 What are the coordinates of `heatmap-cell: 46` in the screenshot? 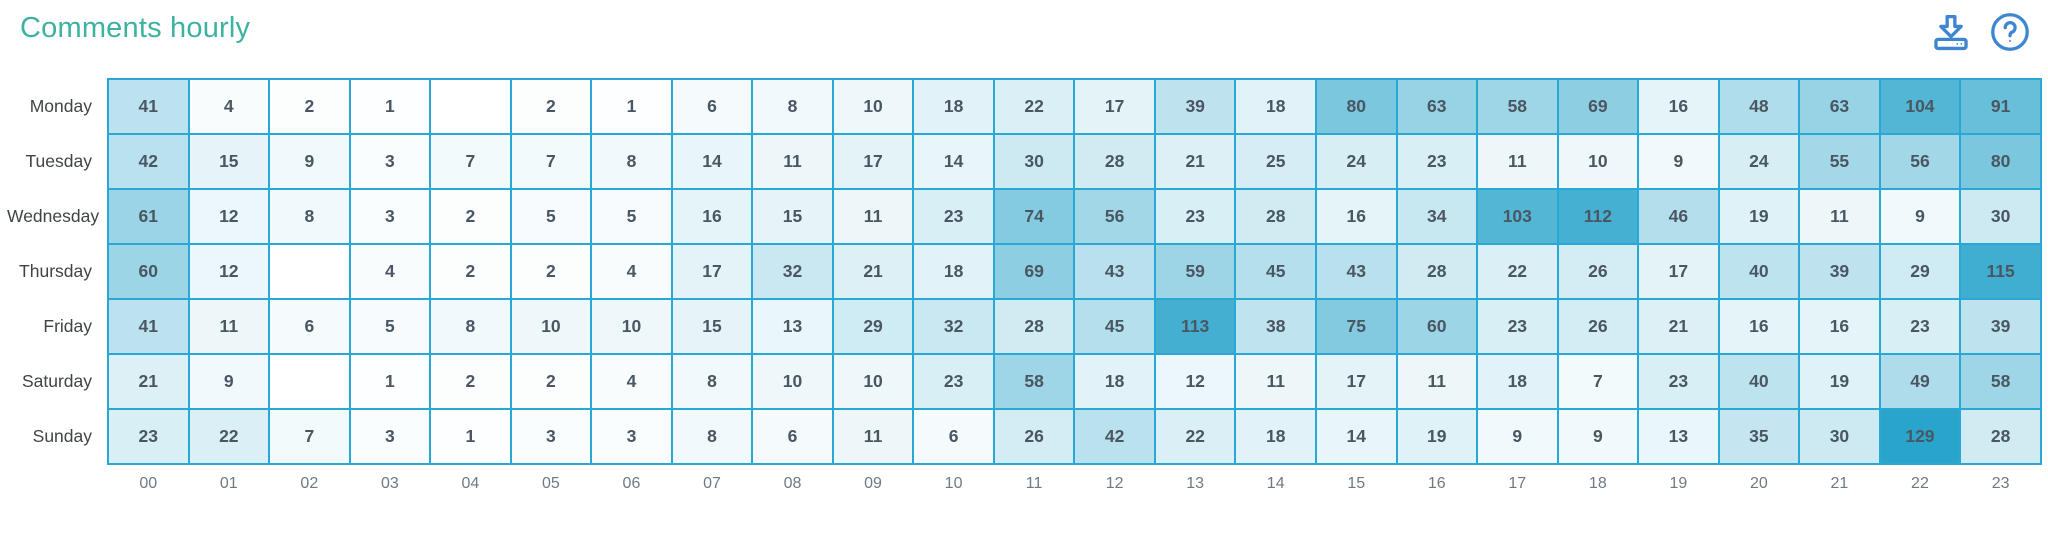 It's located at (1678, 216).